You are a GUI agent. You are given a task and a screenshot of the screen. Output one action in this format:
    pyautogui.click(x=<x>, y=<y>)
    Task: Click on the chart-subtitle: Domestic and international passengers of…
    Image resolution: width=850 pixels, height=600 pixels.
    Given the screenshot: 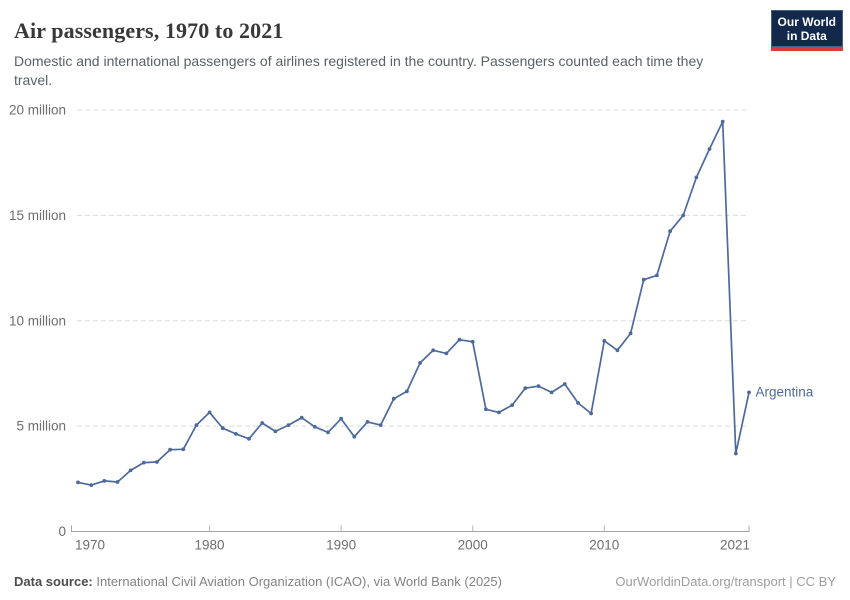 What is the action you would take?
    pyautogui.click(x=359, y=70)
    